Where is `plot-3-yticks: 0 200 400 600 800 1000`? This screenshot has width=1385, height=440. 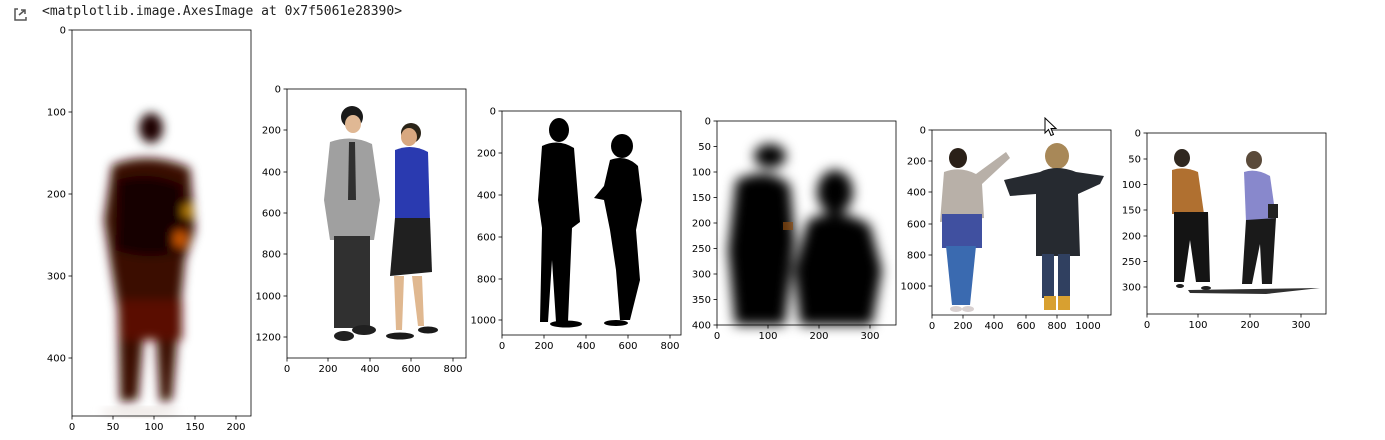 plot-3-yticks: 0 200 400 600 800 1000 is located at coordinates (486, 217).